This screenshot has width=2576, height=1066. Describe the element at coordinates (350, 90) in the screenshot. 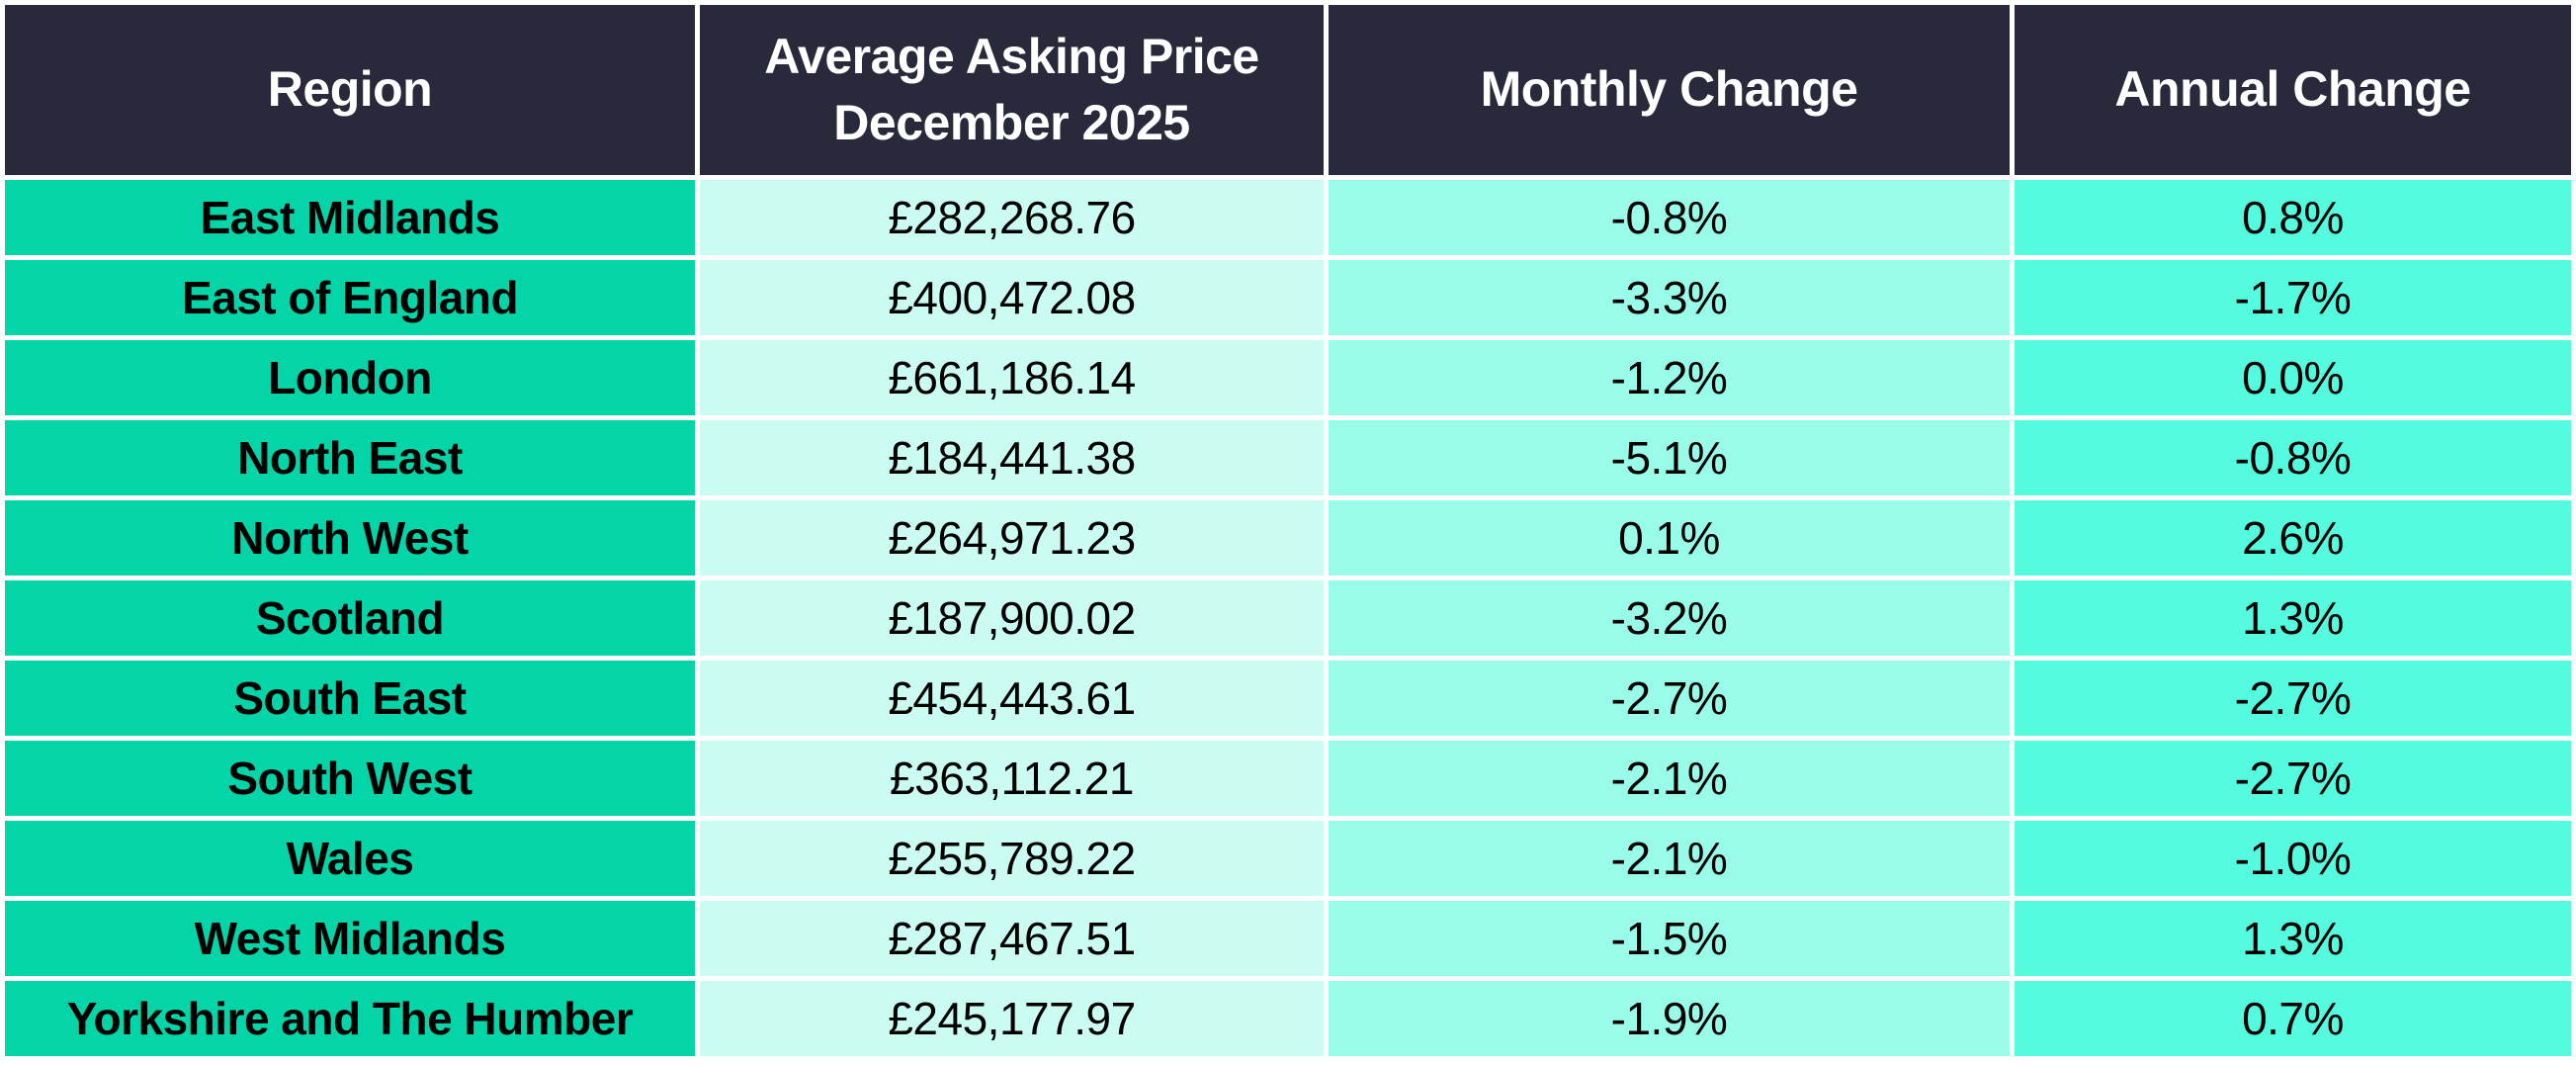

I see `column-header-region: Region` at that location.